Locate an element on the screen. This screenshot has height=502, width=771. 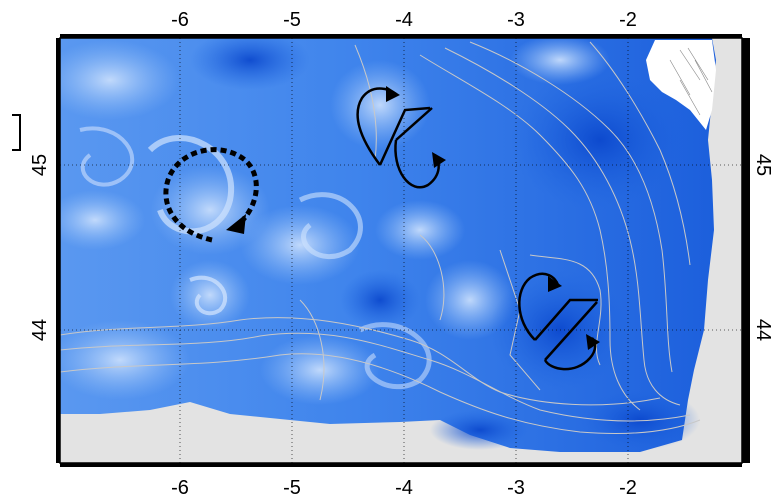
bottom-tick-label: -3 is located at coordinates (516, 488).